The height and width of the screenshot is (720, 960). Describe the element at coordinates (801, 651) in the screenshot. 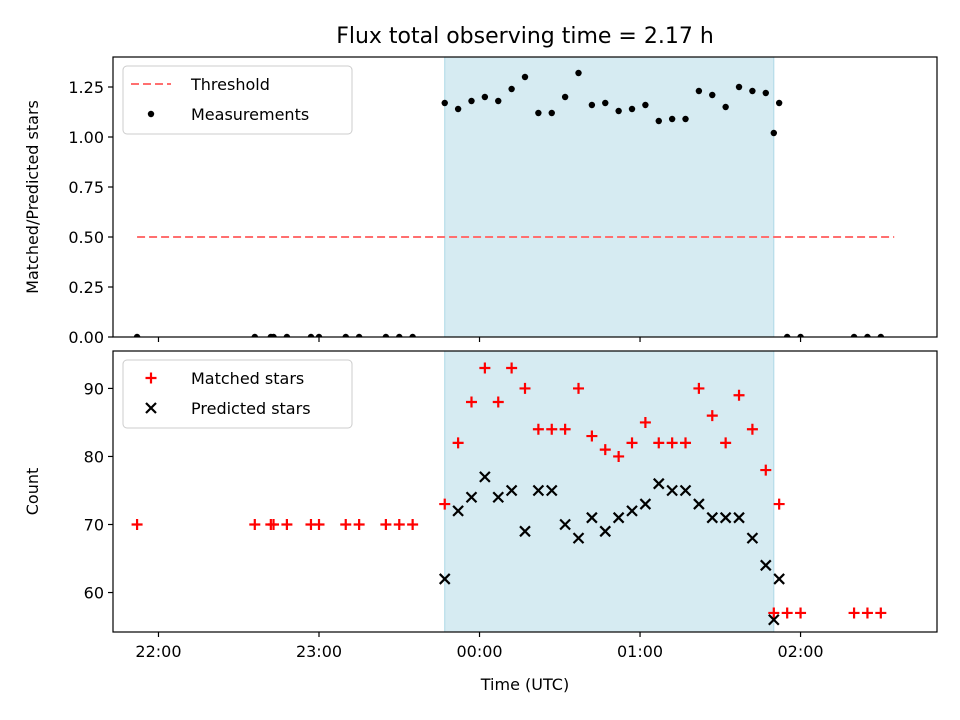

I see `x-tick-label: 02:00` at that location.